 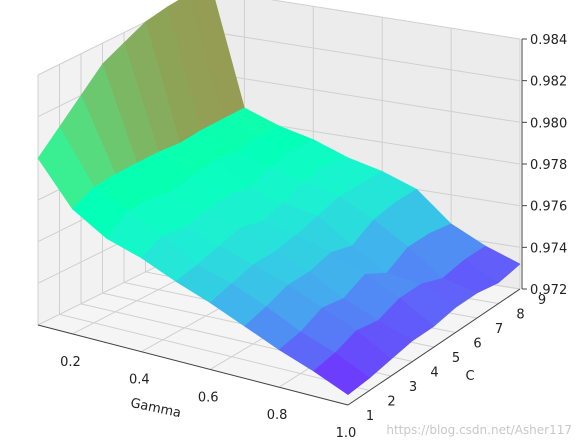 I want to click on y-tick-label: 3, so click(x=413, y=387).